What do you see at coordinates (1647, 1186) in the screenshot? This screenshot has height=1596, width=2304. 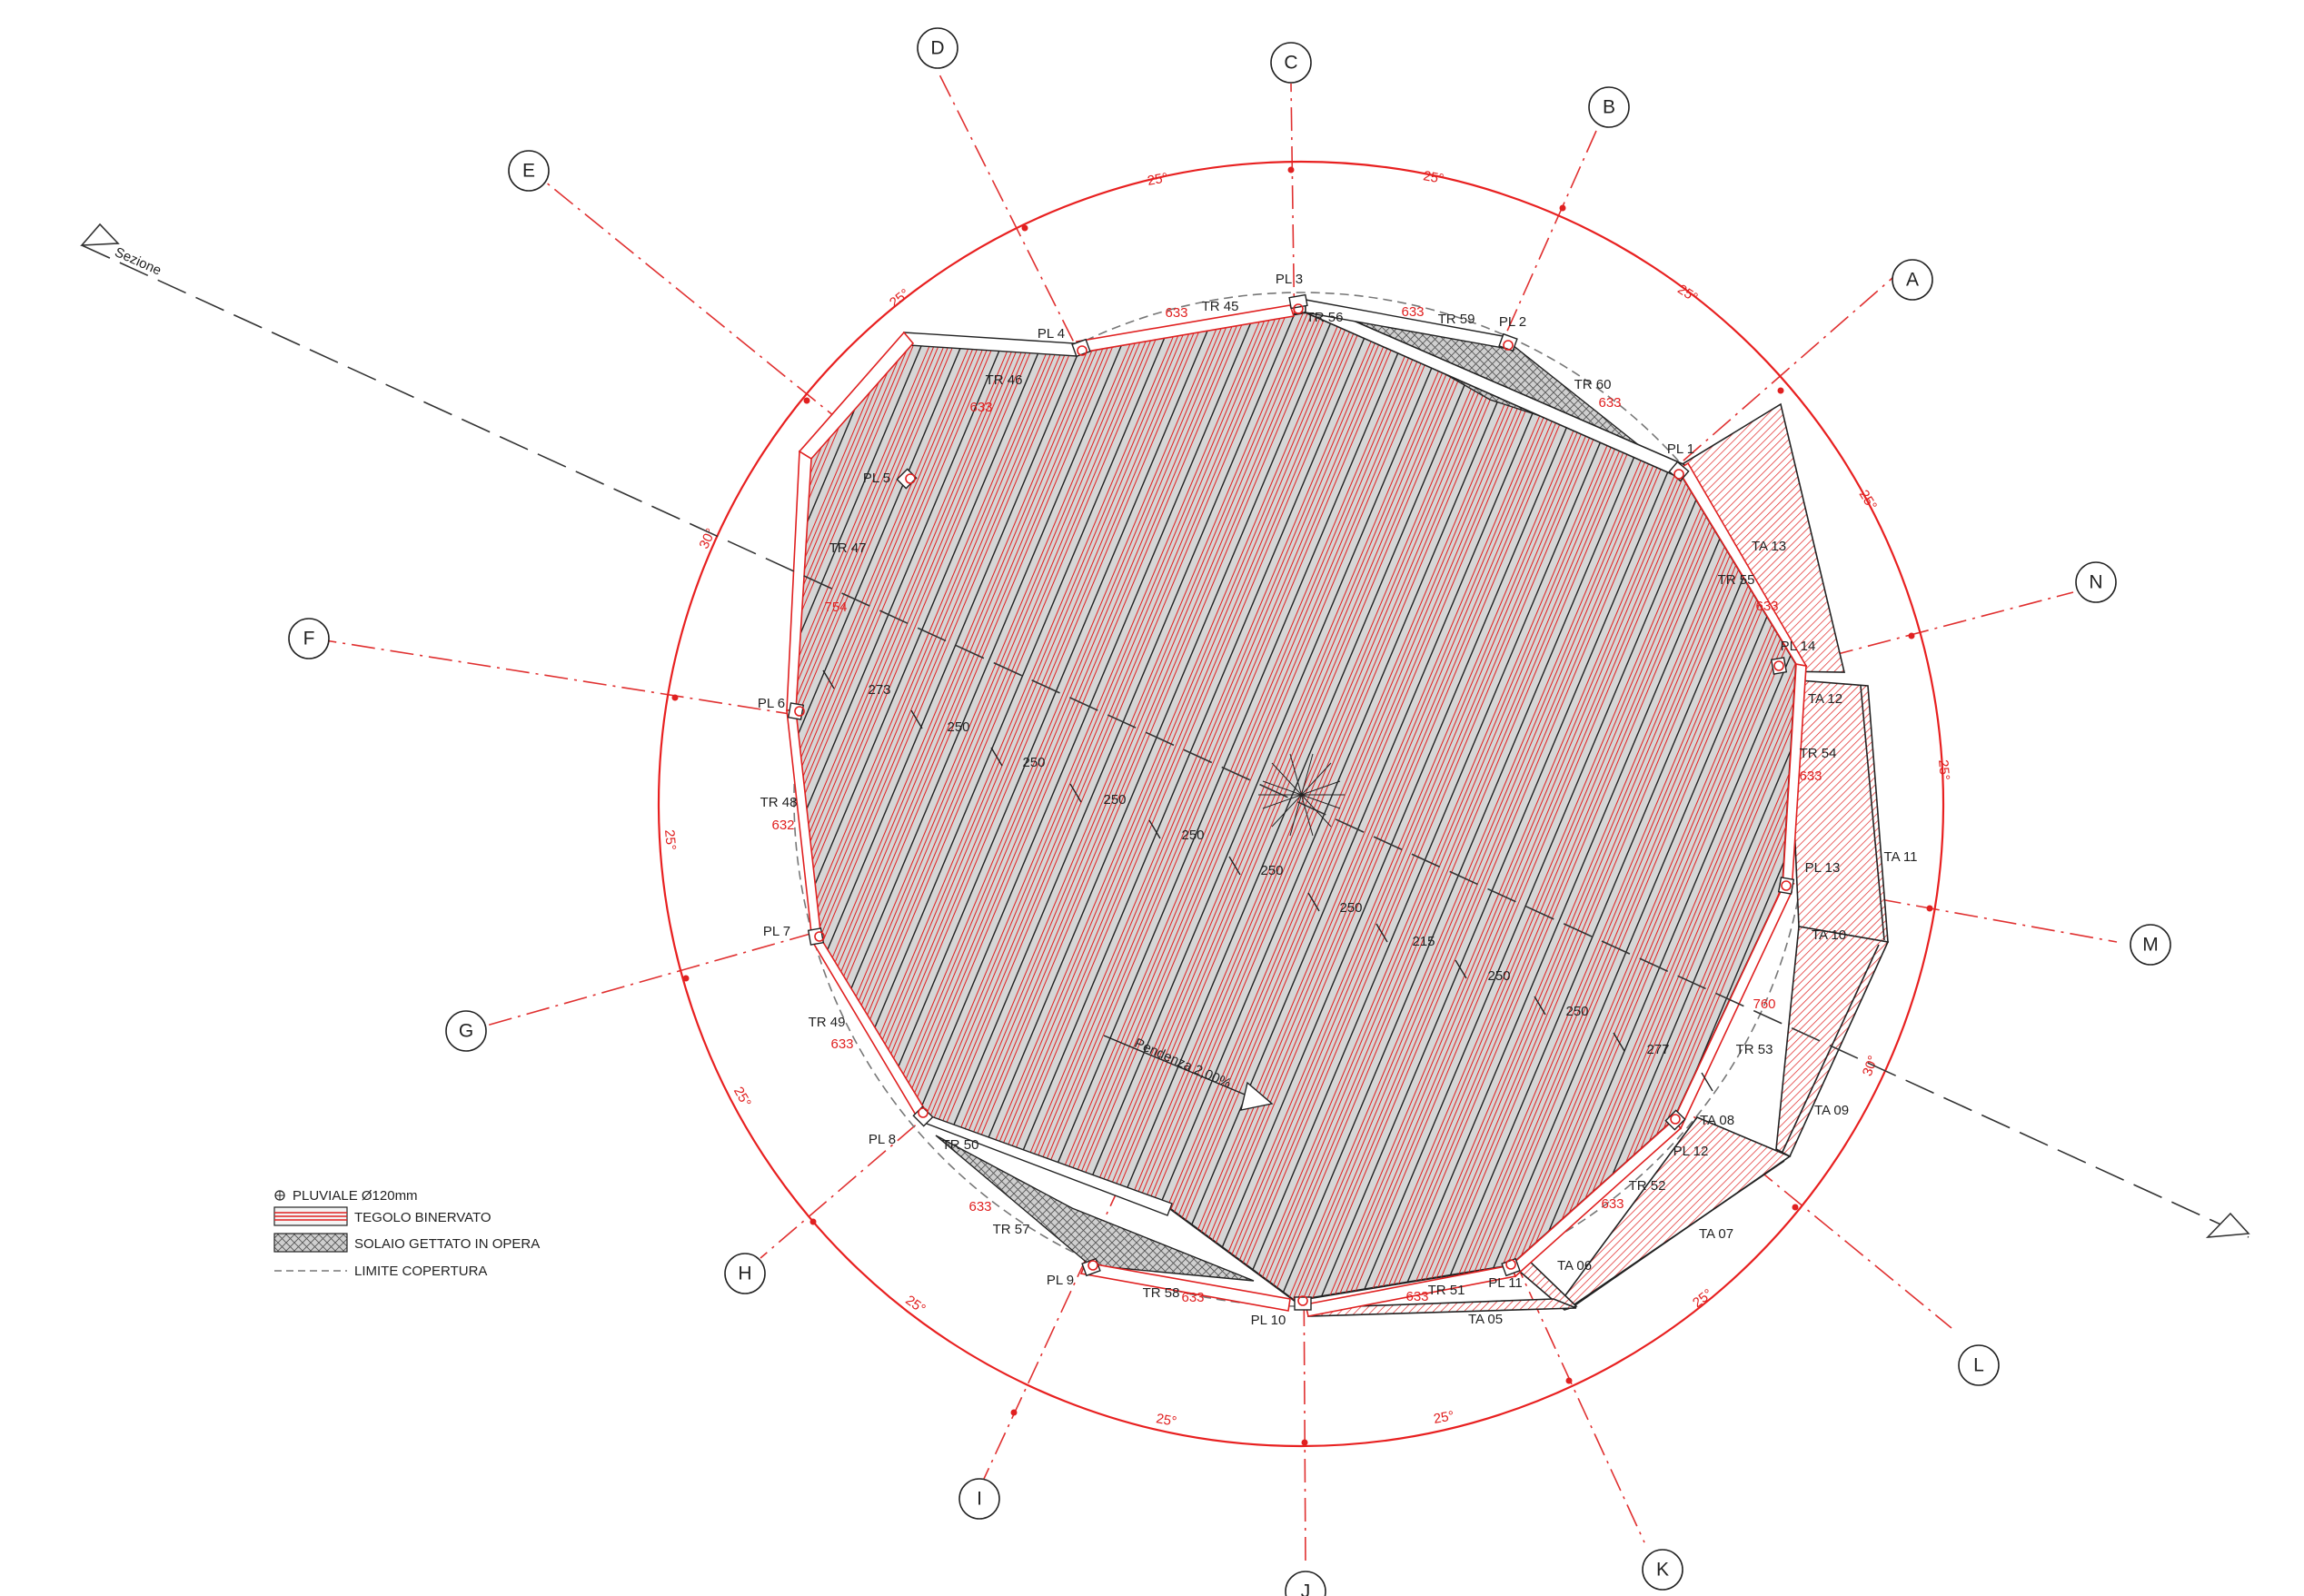 I see `beam-label: TR 52` at bounding box center [1647, 1186].